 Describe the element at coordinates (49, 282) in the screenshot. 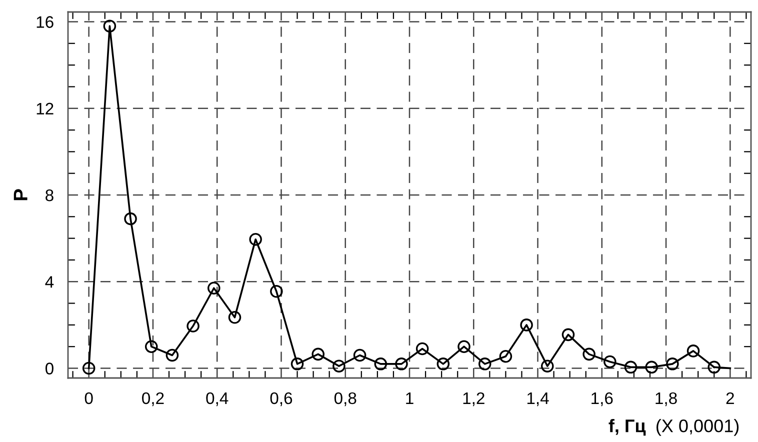

I see `y-tick-label: 4` at that location.